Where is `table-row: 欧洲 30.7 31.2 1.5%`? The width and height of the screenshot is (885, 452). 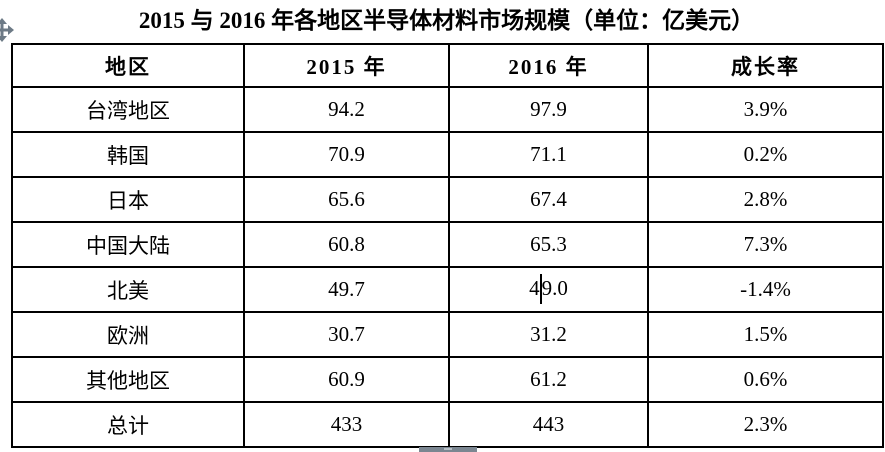
table-row: 欧洲 30.7 31.2 1.5% is located at coordinates (447, 334).